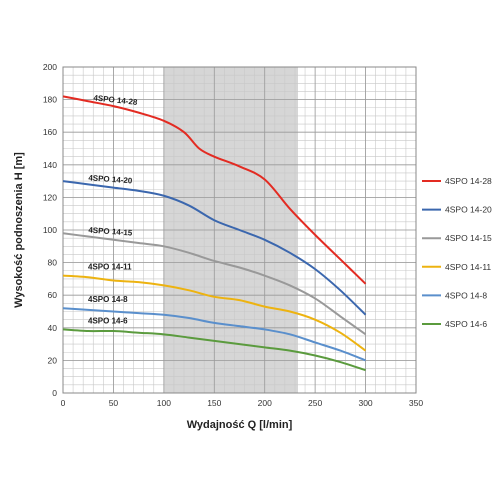  I want to click on x-axis-title: Wydajność Q [l/min], so click(240, 425).